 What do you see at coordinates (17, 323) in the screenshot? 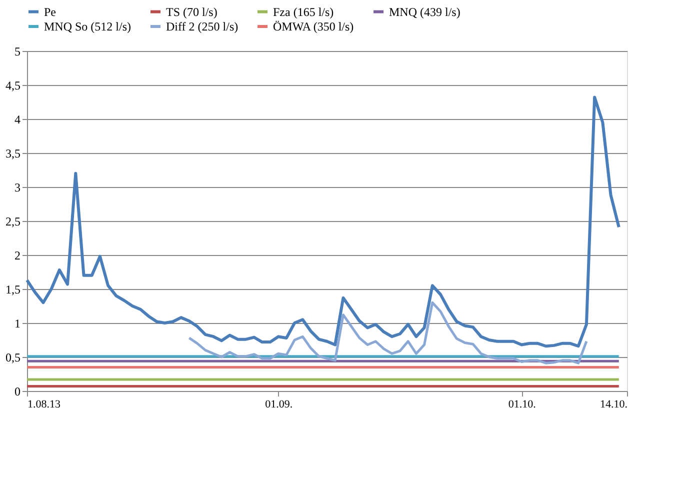
I see `y-tick-label: 1` at bounding box center [17, 323].